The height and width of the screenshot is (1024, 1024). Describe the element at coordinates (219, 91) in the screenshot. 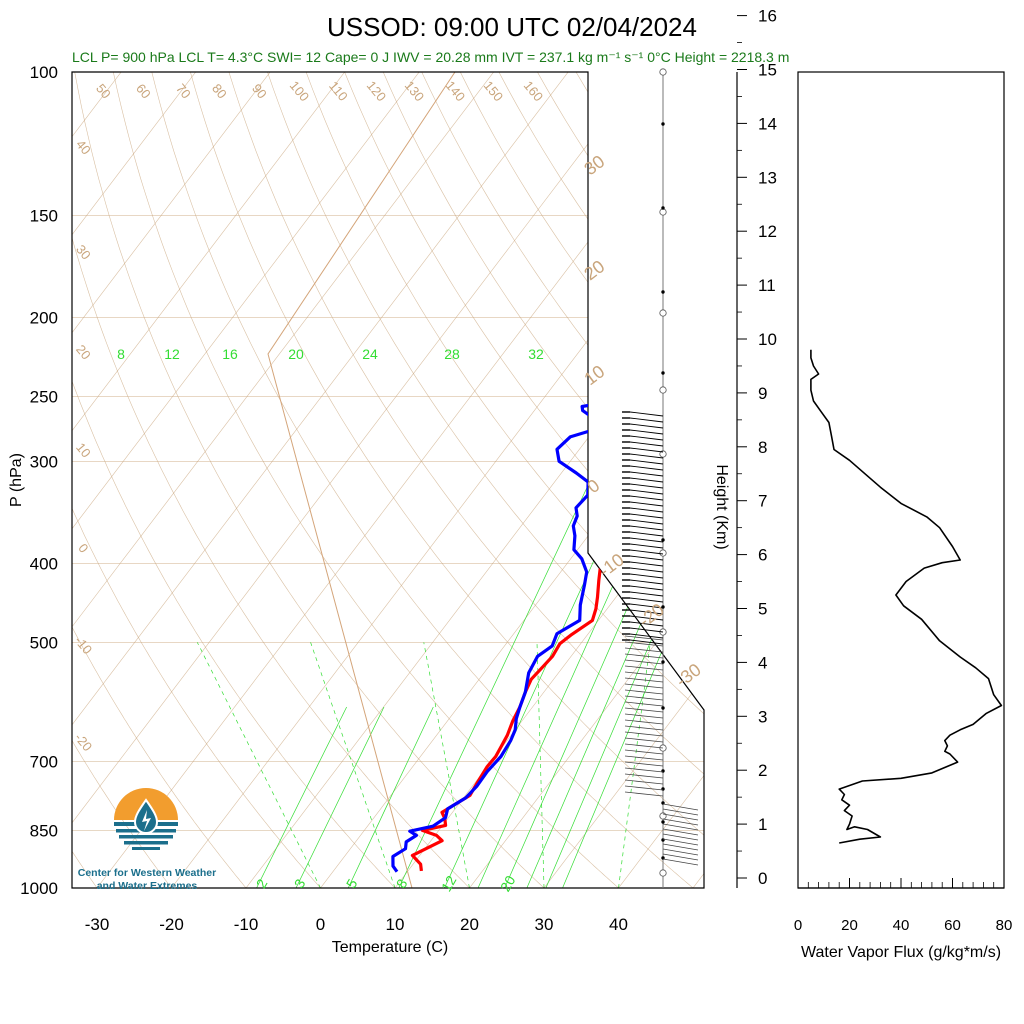

I see `dry-adiabat-label: 80` at that location.